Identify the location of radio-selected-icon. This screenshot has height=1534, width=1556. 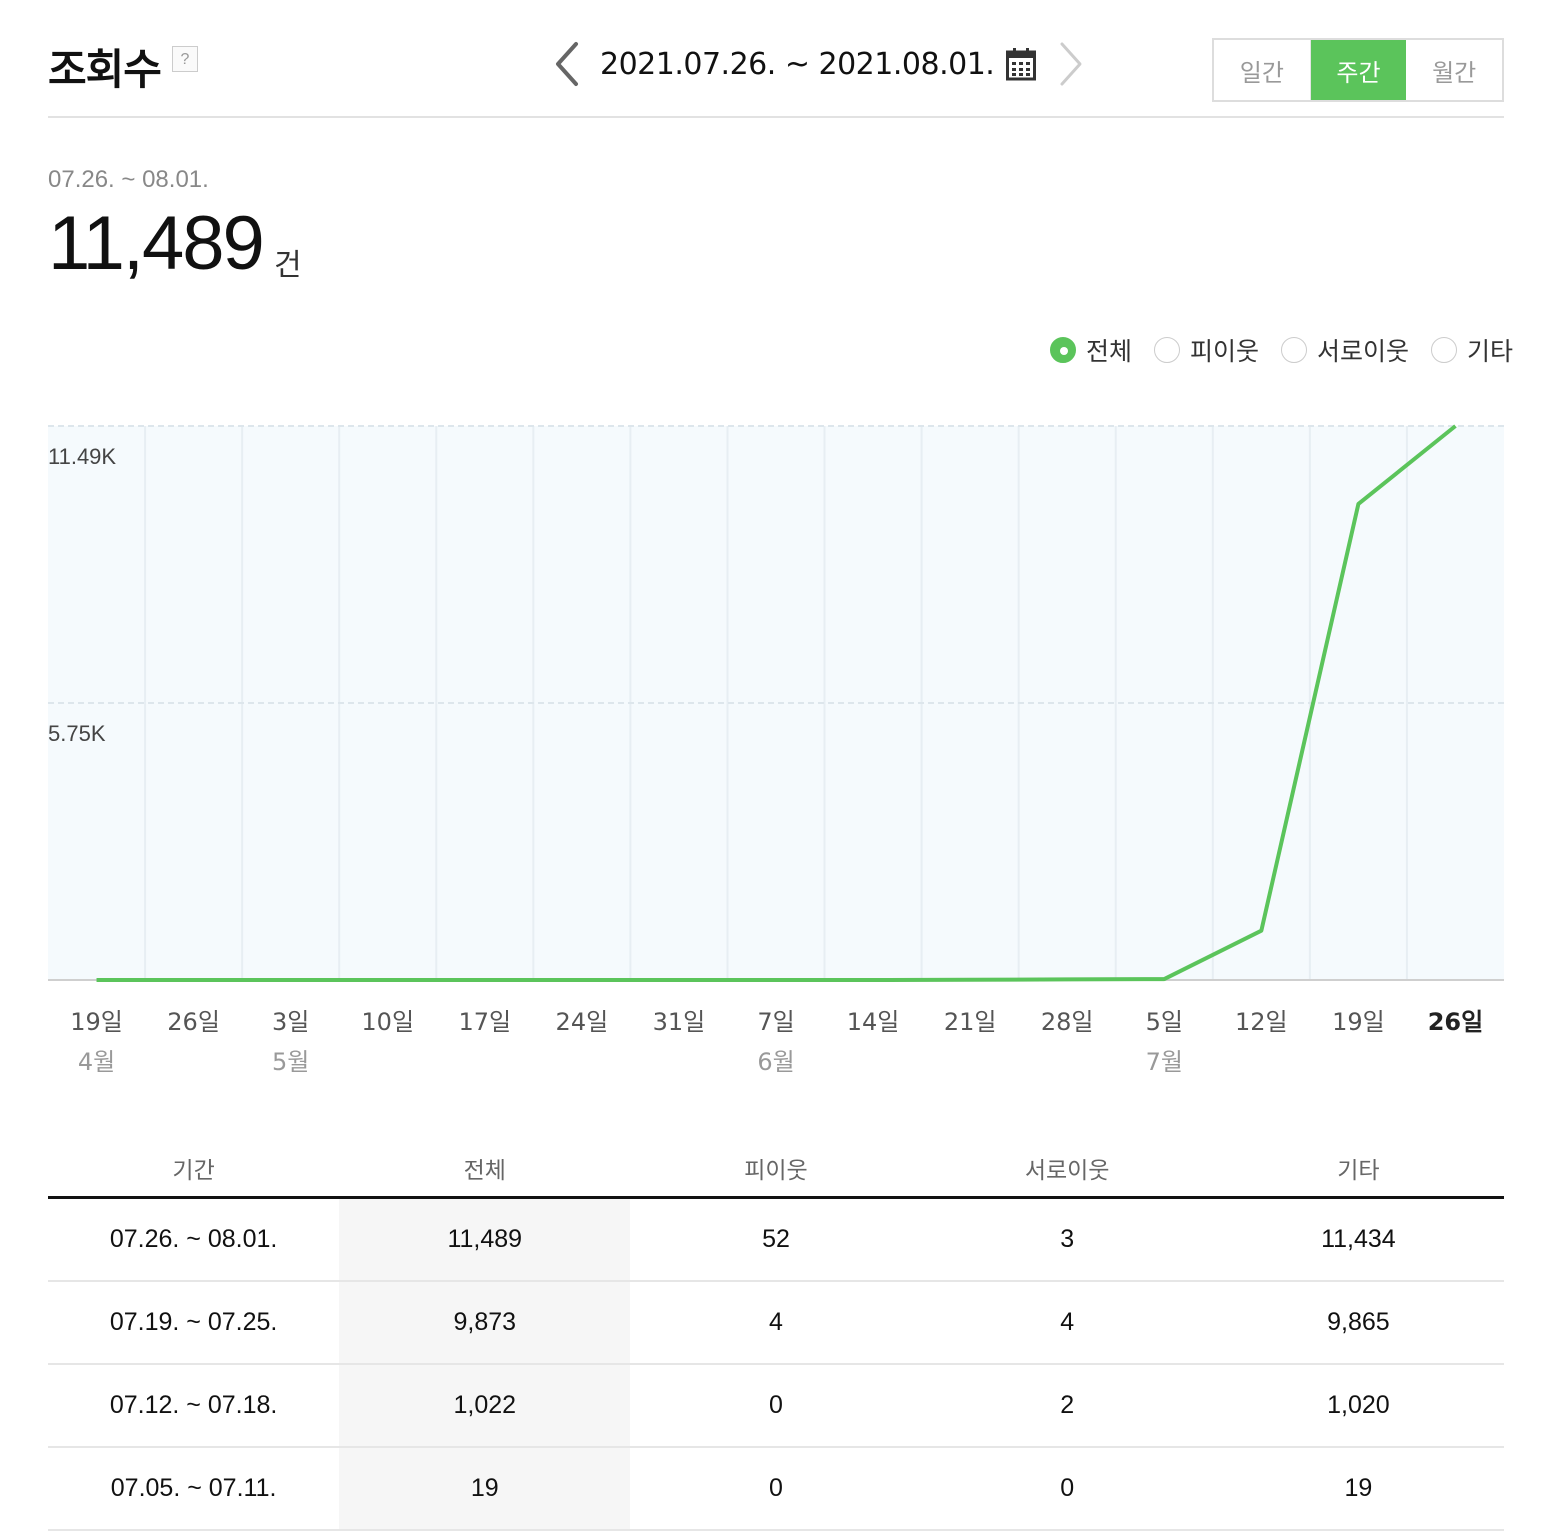
(1063, 350).